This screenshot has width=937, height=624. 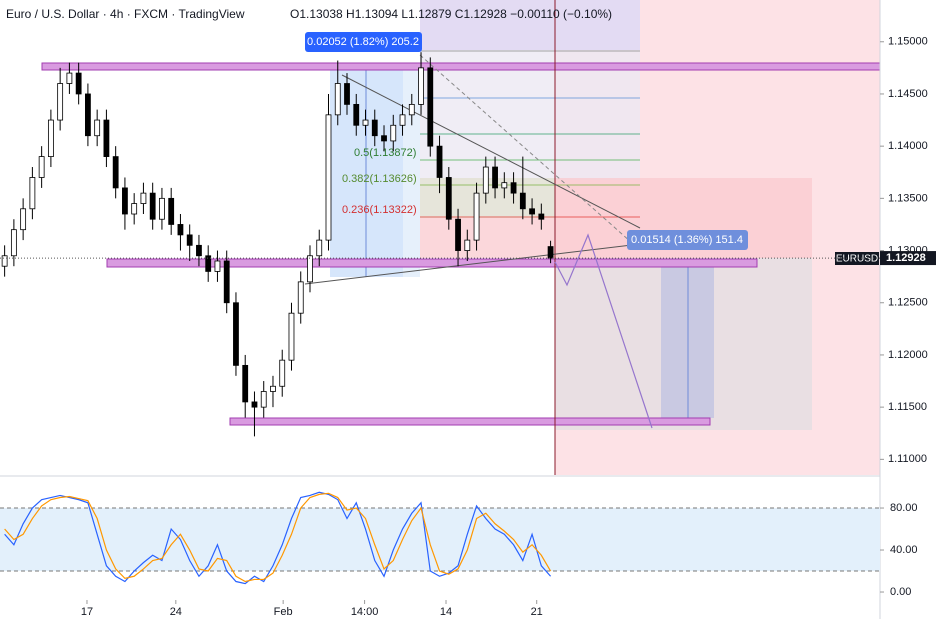 What do you see at coordinates (537, 612) in the screenshot?
I see `x-tick-label: 21` at bounding box center [537, 612].